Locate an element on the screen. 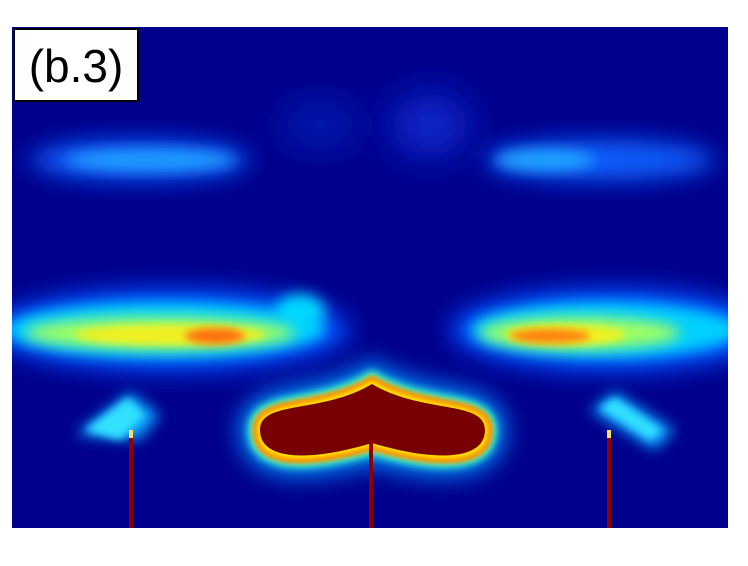 The image size is (748, 566). label-box is located at coordinates (76, 65).